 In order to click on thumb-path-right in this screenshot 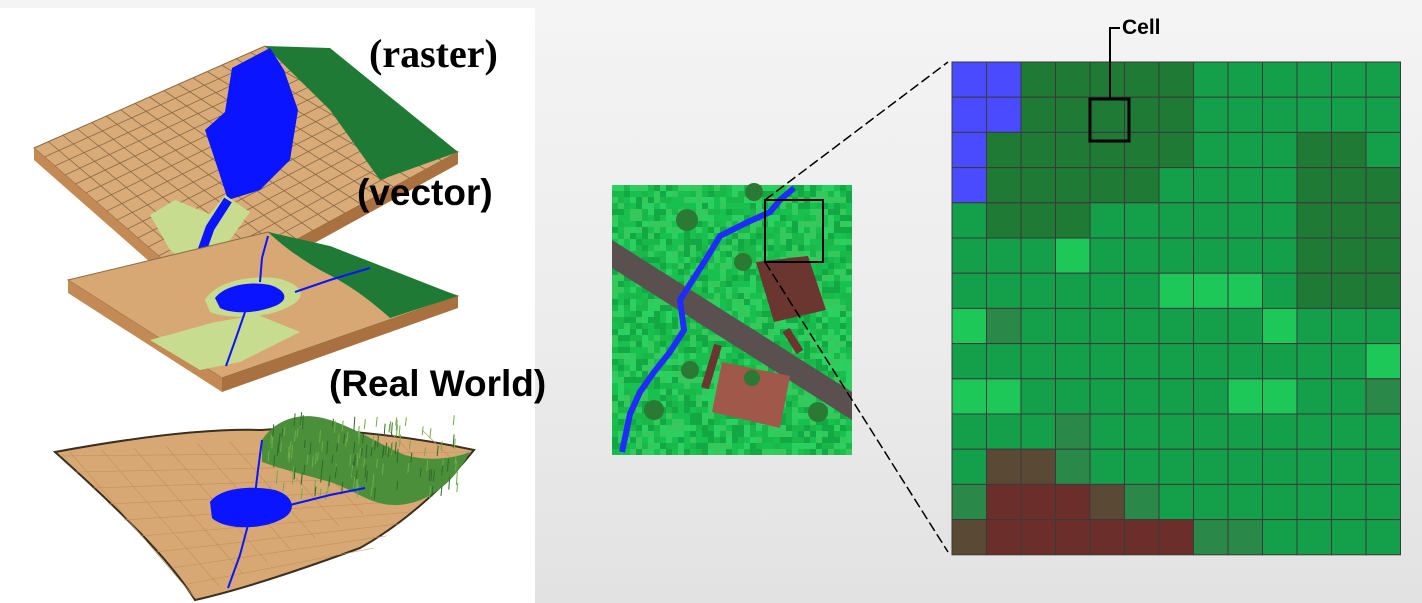, I will do `click(793, 341)`.